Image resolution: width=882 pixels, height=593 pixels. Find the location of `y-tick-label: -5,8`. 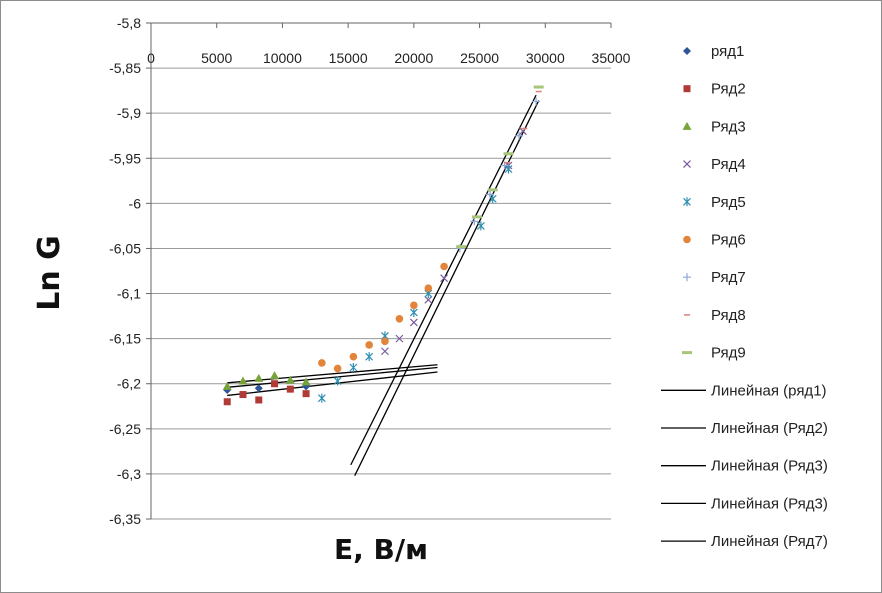

y-tick-label: -5,8 is located at coordinates (129, 23).